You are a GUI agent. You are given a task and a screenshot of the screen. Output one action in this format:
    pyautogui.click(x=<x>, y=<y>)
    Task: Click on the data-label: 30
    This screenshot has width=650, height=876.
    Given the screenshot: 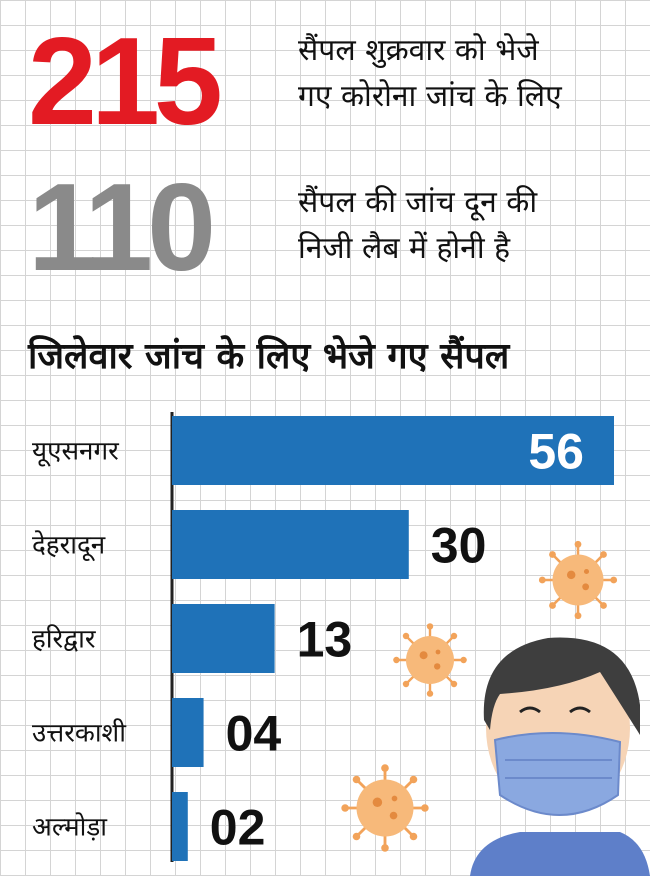 What is the action you would take?
    pyautogui.click(x=459, y=546)
    